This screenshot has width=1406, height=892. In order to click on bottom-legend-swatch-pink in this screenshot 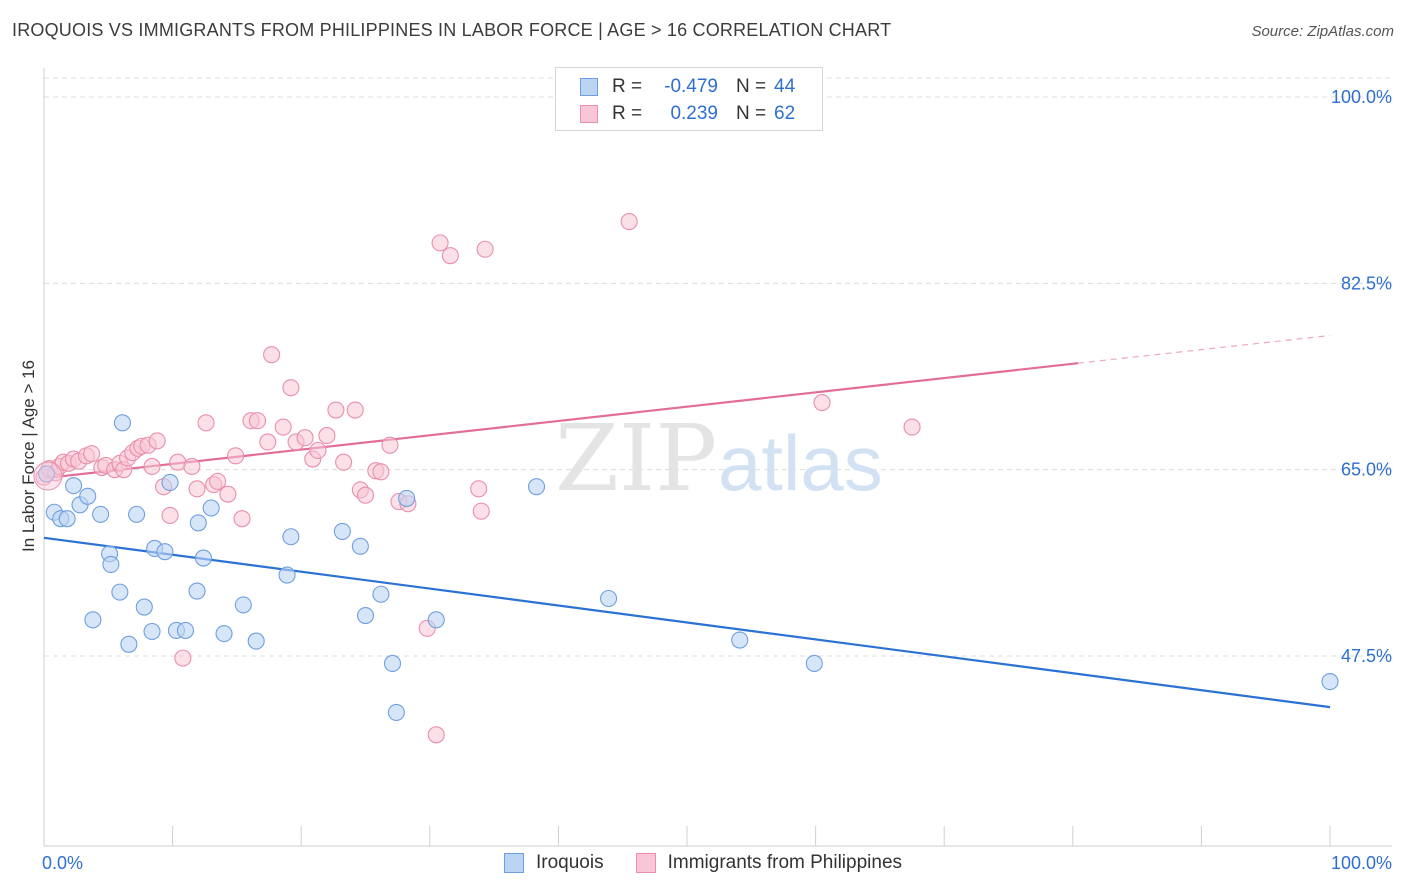, I will do `click(645, 863)`.